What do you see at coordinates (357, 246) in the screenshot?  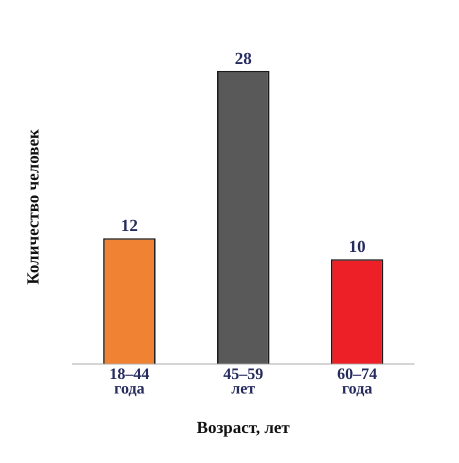 I see `data-label: 10` at bounding box center [357, 246].